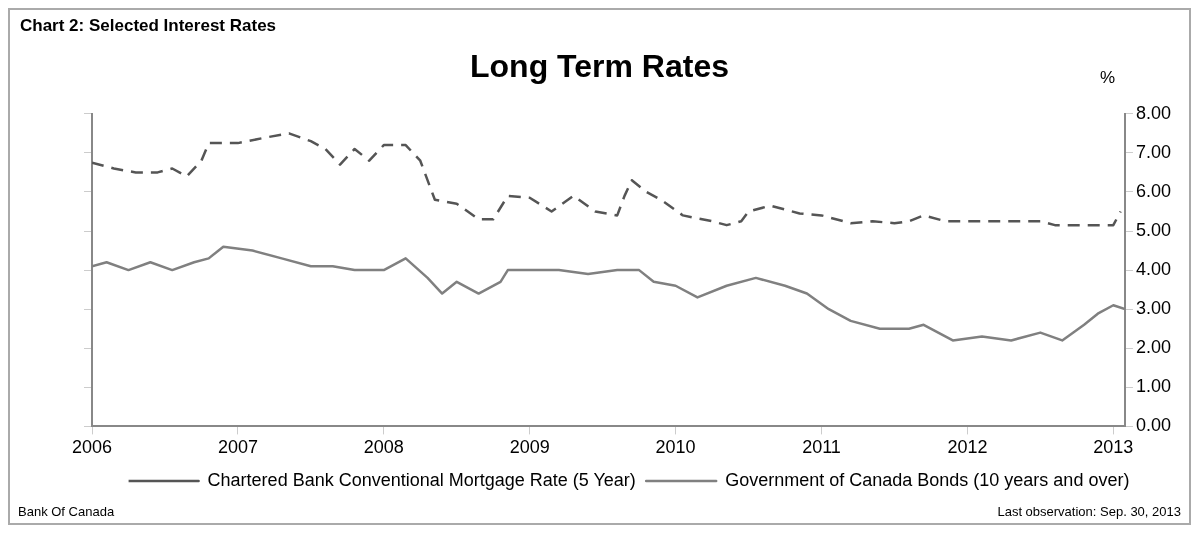  What do you see at coordinates (1153, 386) in the screenshot?
I see `y-tick-label: 1.00` at bounding box center [1153, 386].